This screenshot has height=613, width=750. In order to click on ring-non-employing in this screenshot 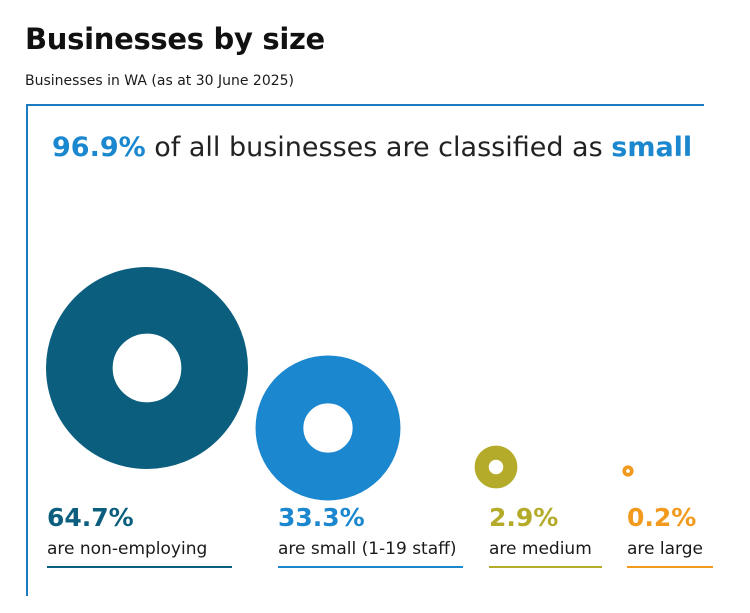, I will do `click(147, 368)`.